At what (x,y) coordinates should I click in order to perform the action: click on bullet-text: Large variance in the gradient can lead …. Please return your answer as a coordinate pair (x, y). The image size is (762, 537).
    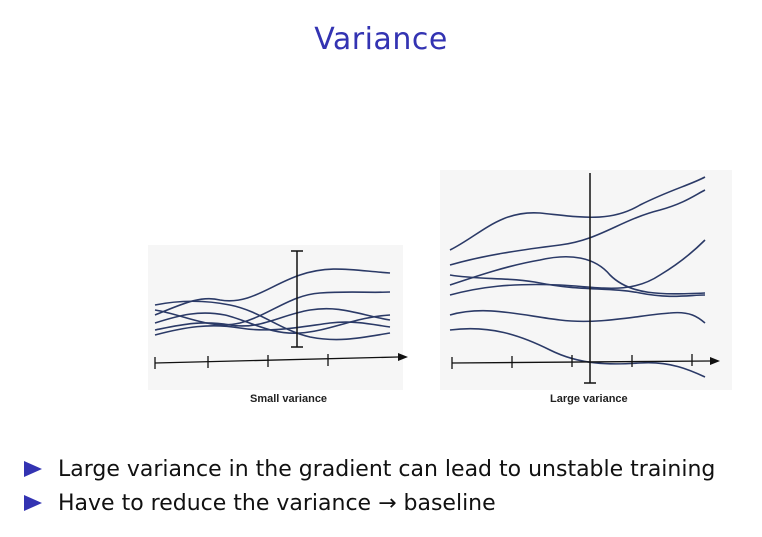
    Looking at the image, I should click on (387, 469).